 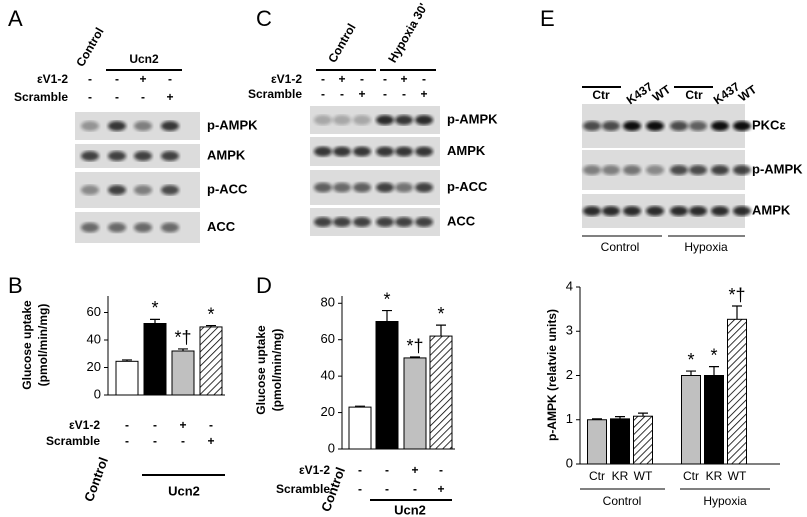 I want to click on x-tick-label: Ctr, so click(x=597, y=476).